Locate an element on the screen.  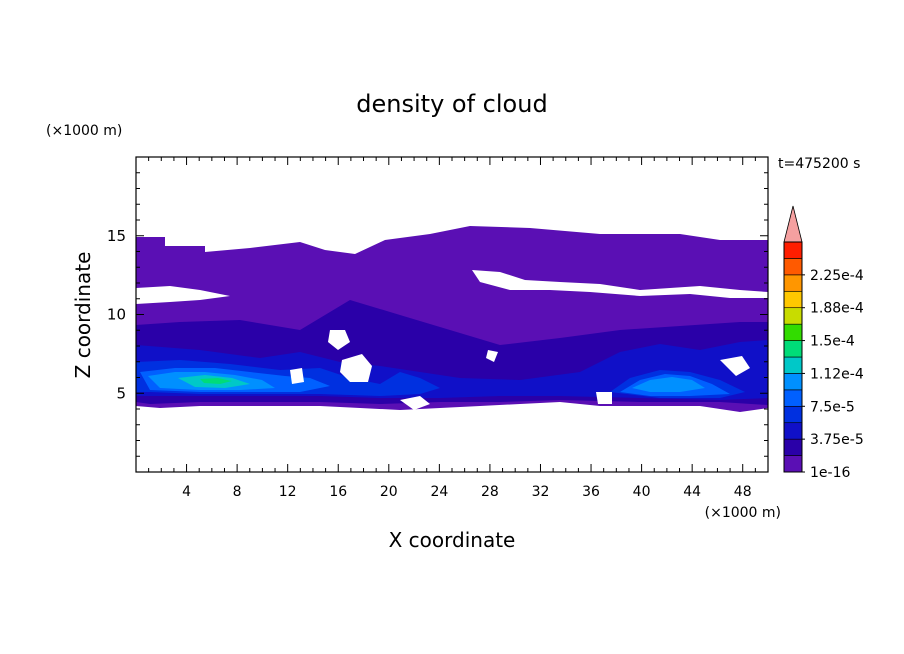
x-axis-label: X coordinate is located at coordinates (452, 540).